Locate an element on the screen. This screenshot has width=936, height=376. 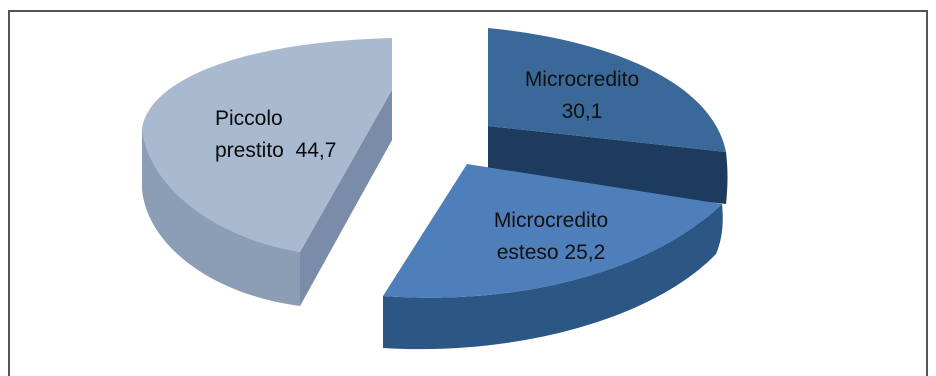
slice-microcredito-esteso-top is located at coordinates (552, 231).